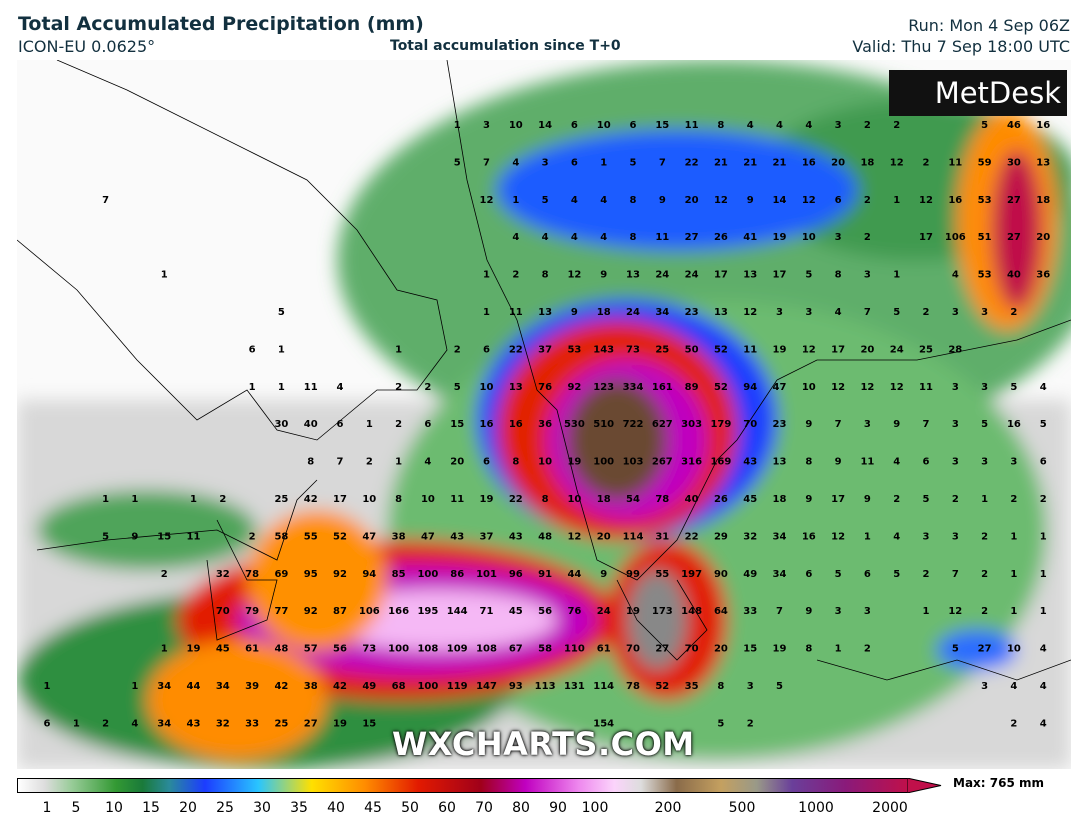 This screenshot has height=835, width=1088. What do you see at coordinates (457, 462) in the screenshot?
I see `grid-value: 20` at bounding box center [457, 462].